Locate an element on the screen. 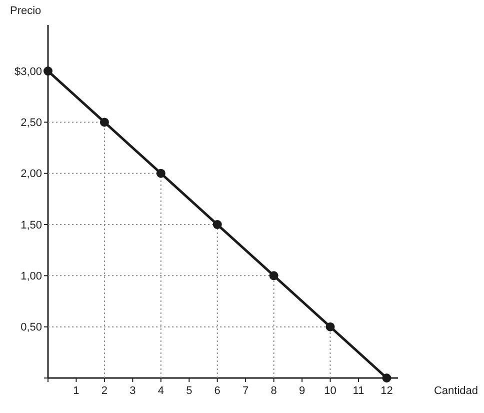 Image resolution: width=484 pixels, height=413 pixels. y-tick-label: 1,50 is located at coordinates (31, 225).